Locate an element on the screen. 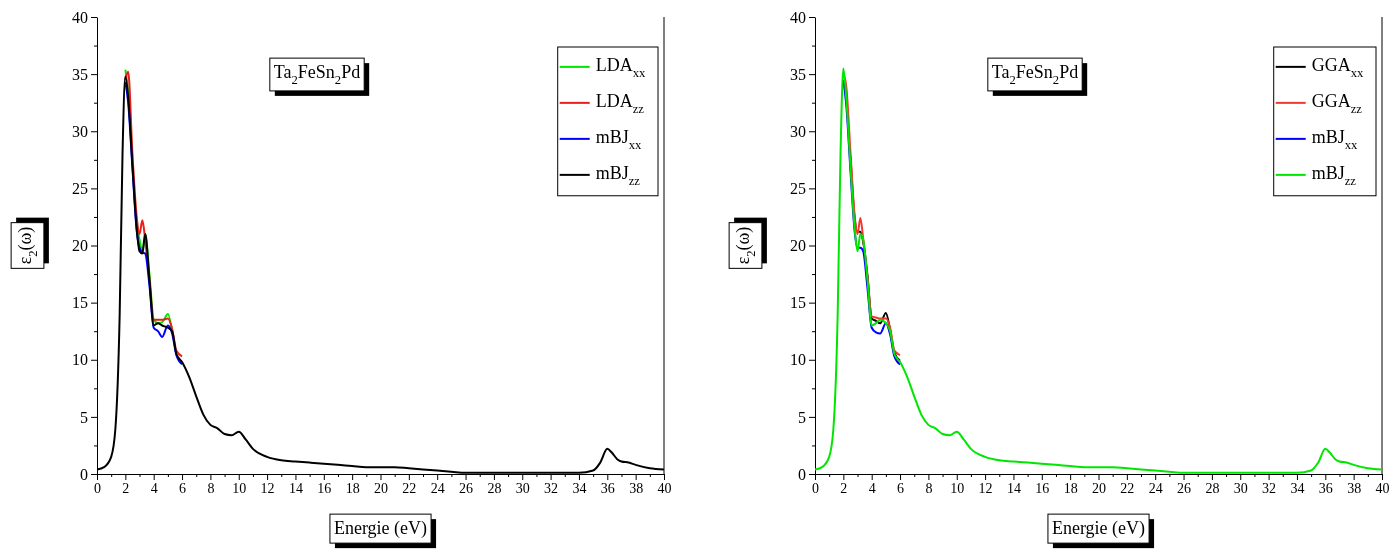 Image resolution: width=1396 pixels, height=552 pixels. legend-label: GGA$_{xx}$ is located at coordinates (1337, 67).